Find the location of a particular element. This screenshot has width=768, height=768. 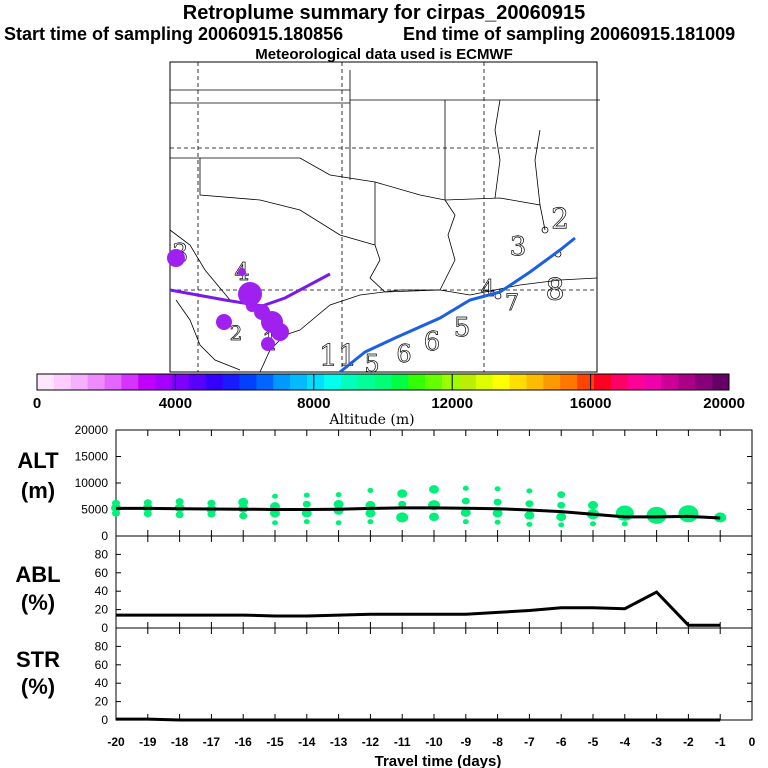

colorbar-tick-label: 16000 is located at coordinates (591, 403).